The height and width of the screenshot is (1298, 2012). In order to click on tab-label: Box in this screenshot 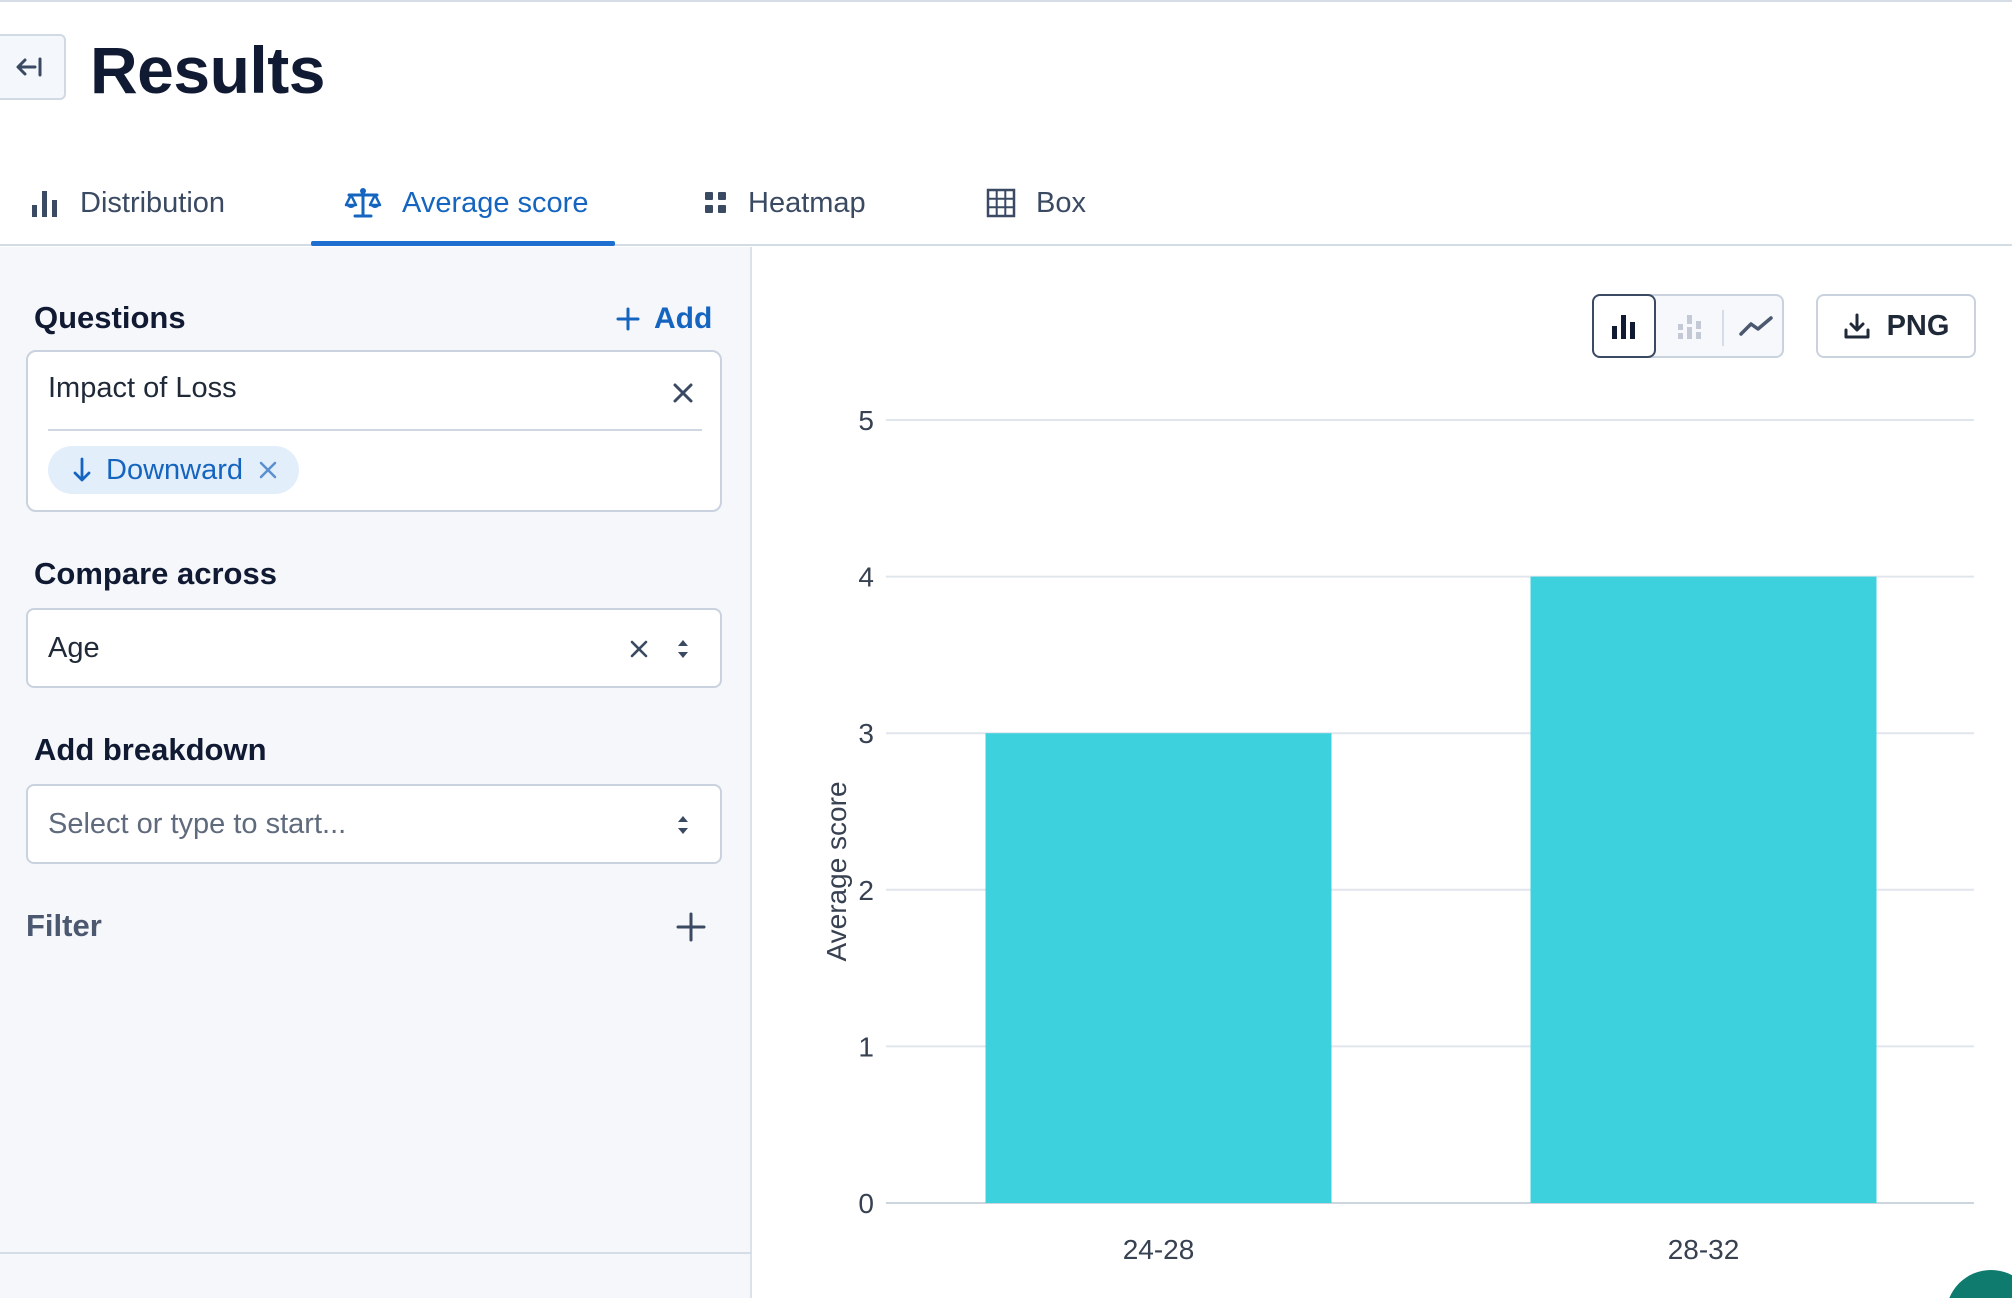, I will do `click(1061, 202)`.